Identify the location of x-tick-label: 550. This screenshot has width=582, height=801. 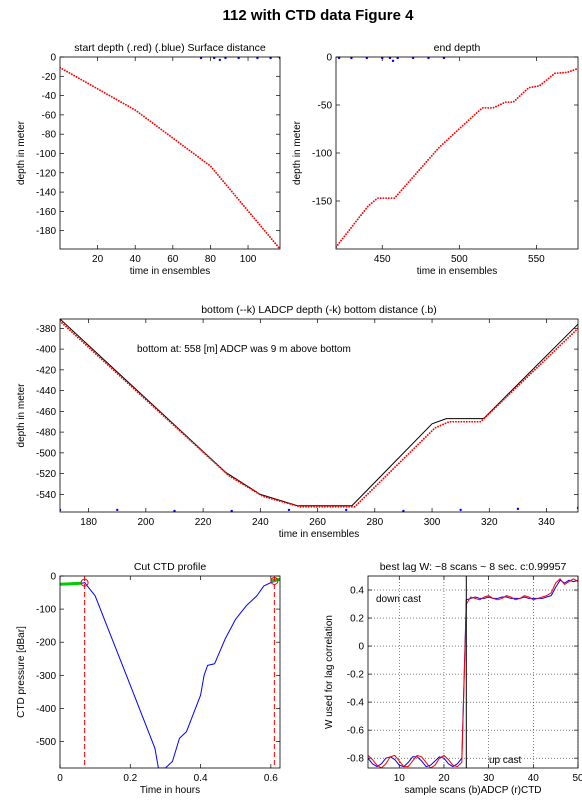
(536, 259).